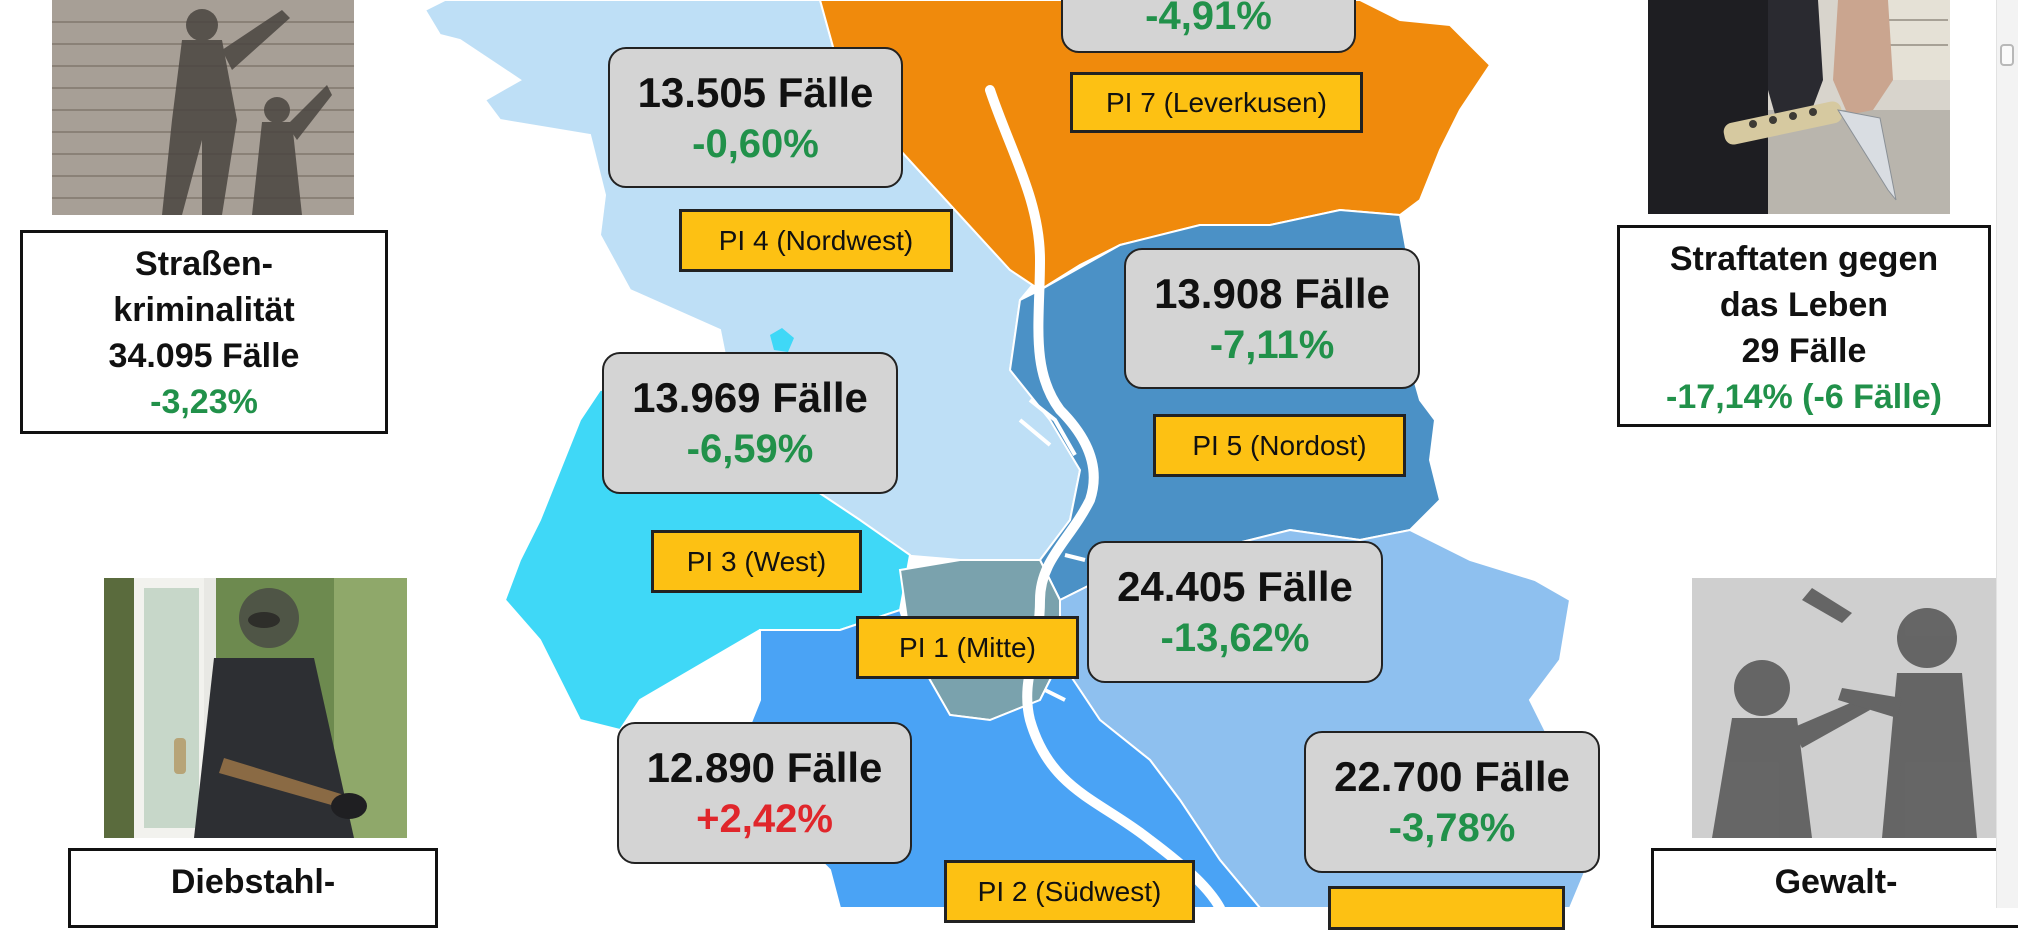 The image size is (2018, 930). Describe the element at coordinates (750, 423) in the screenshot. I see `stat-box-pi3: 13.969 Fälle -6,59%` at that location.